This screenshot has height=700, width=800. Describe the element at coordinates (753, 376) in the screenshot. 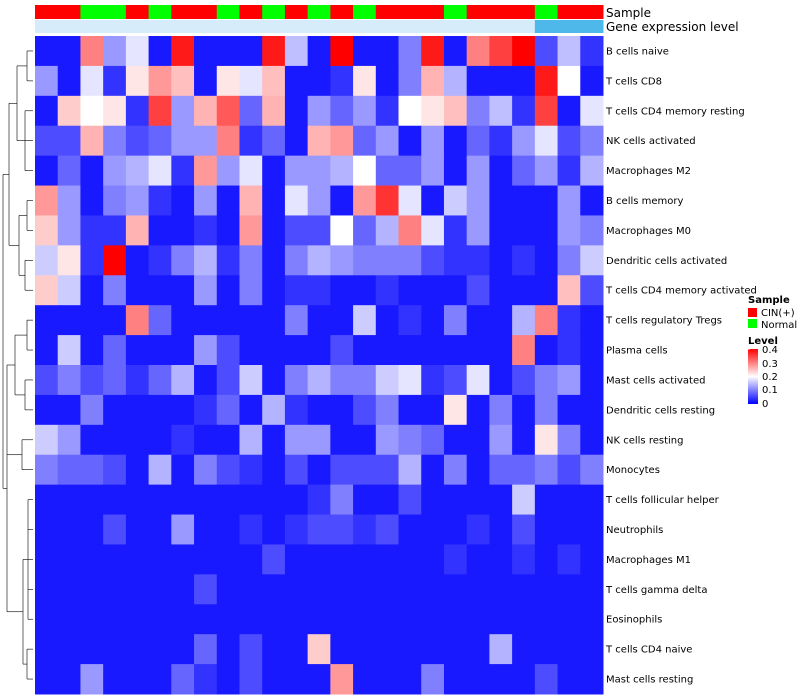

I see `legend-level-colorbar` at that location.